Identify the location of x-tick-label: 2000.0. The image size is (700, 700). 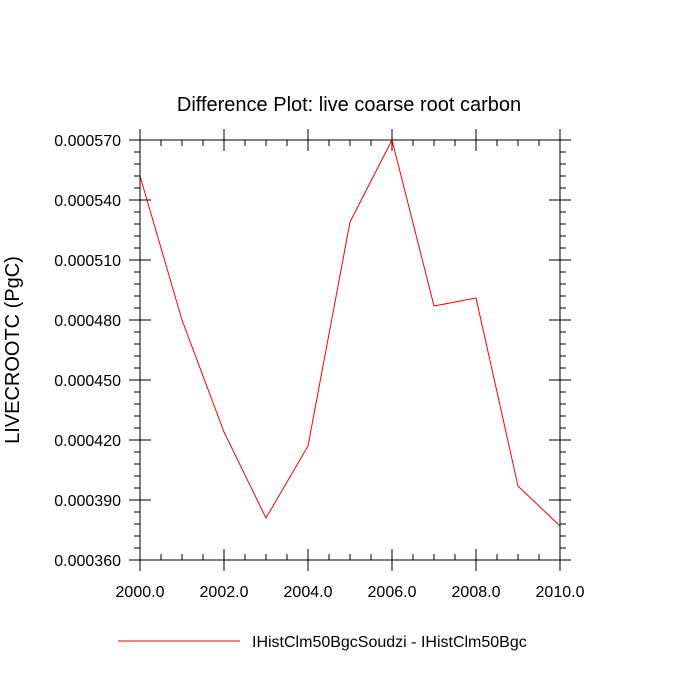
(140, 592).